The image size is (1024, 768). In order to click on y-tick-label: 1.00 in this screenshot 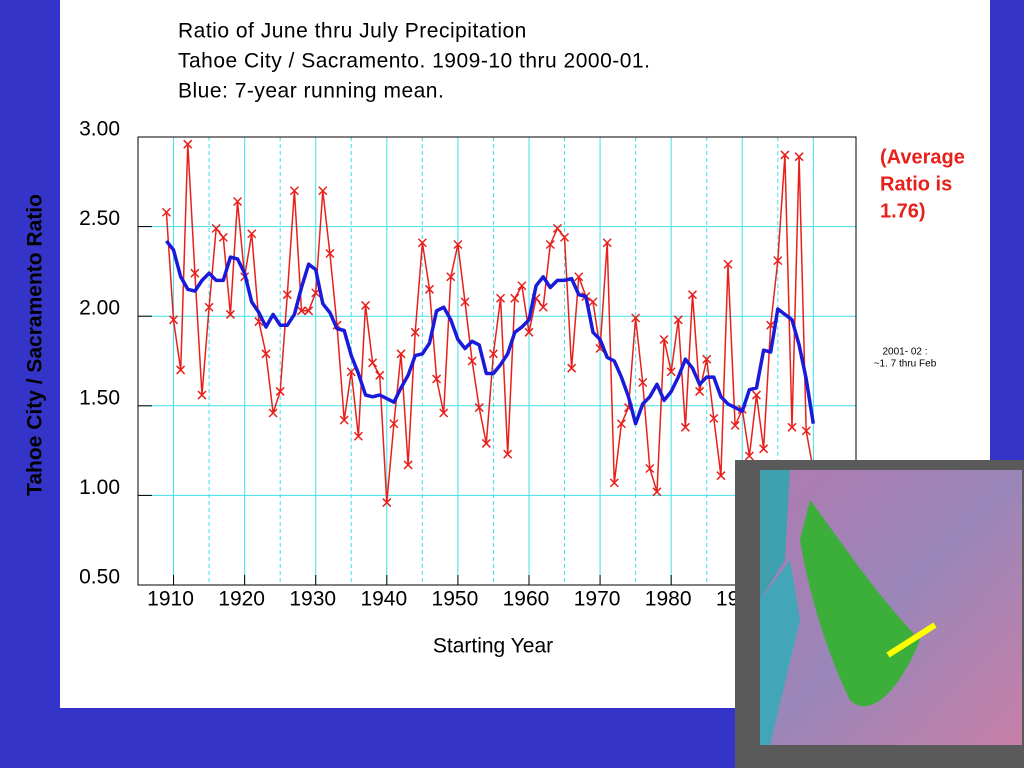, I will do `click(99, 487)`.